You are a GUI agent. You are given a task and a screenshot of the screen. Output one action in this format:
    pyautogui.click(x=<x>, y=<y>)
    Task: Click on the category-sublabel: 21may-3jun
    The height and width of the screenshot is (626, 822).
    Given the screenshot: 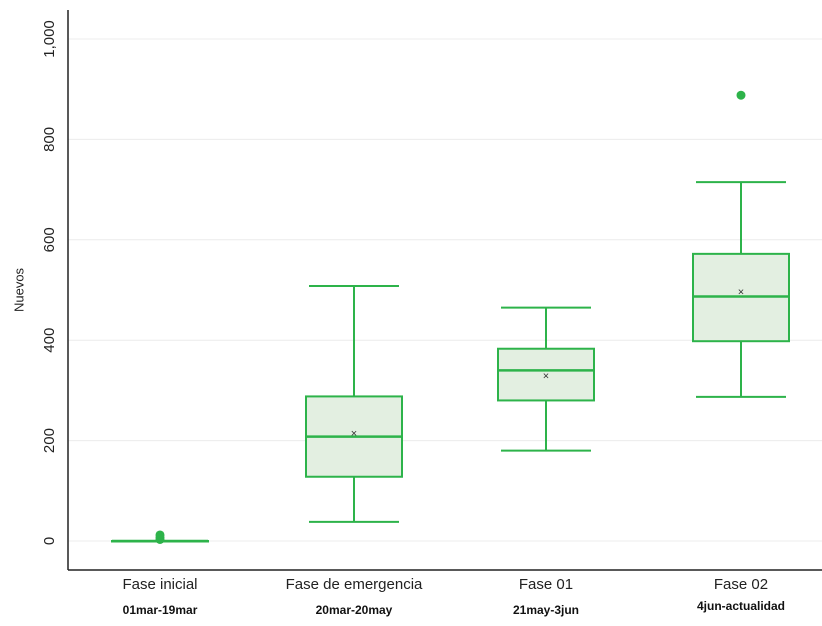 What is the action you would take?
    pyautogui.click(x=546, y=610)
    